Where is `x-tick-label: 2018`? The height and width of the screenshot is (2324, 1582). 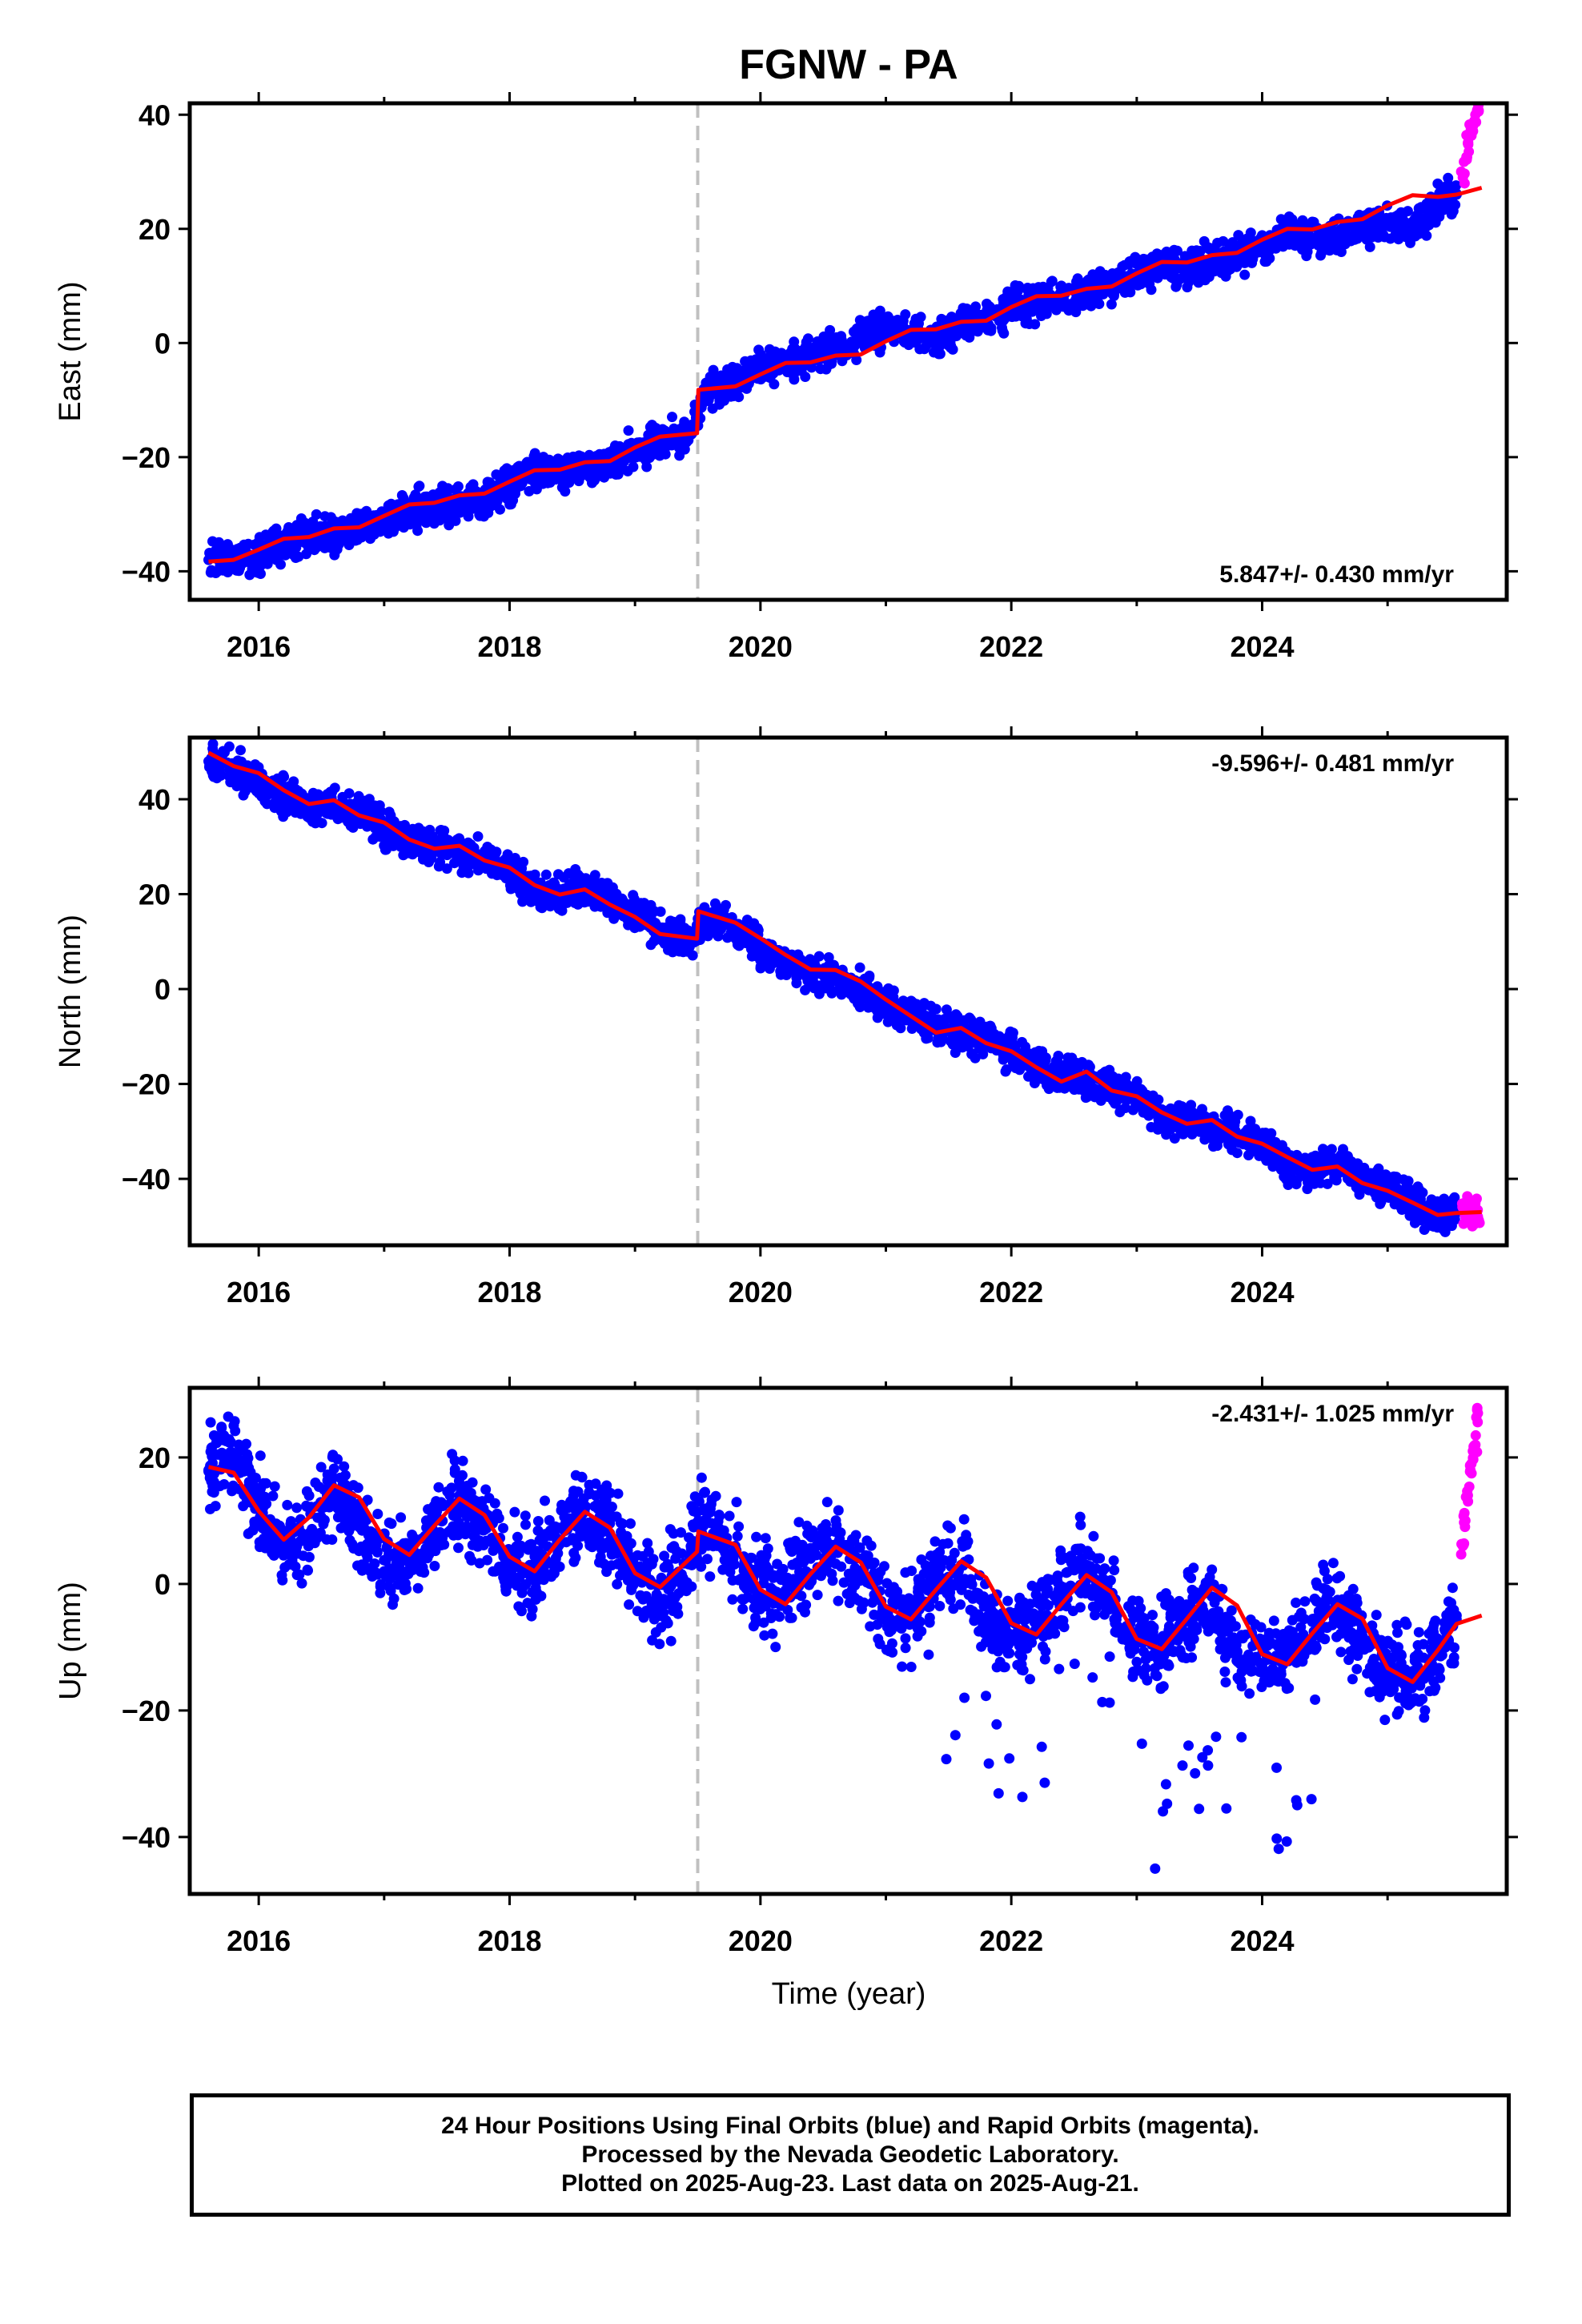
x-tick-label: 2018 is located at coordinates (509, 646).